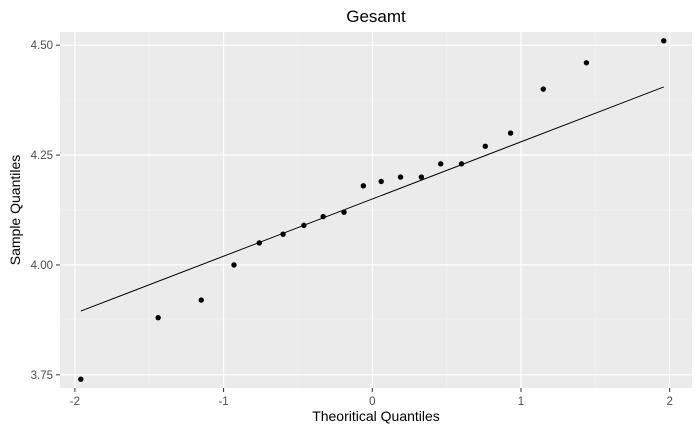 The height and width of the screenshot is (432, 700). I want to click on x-tick-label: -1, so click(223, 402).